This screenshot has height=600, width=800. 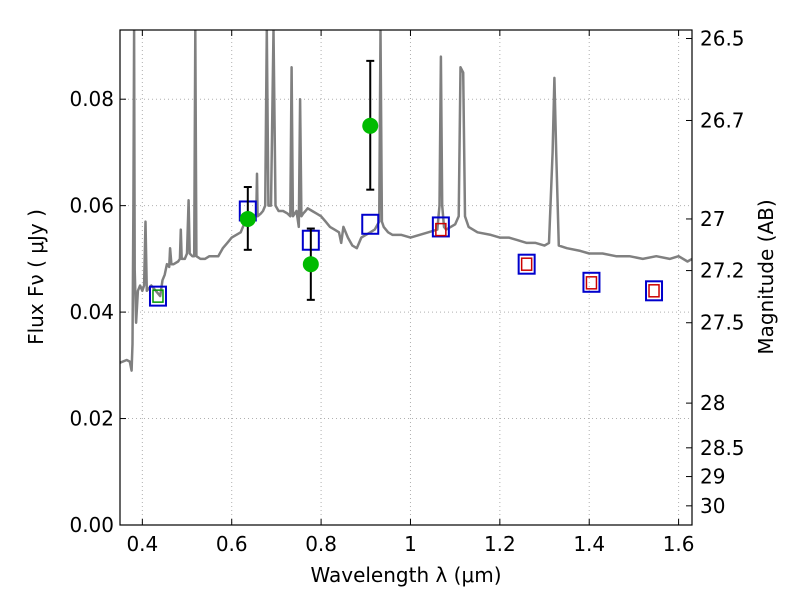 What do you see at coordinates (91, 206) in the screenshot?
I see `y-tick-label: 0.06` at bounding box center [91, 206].